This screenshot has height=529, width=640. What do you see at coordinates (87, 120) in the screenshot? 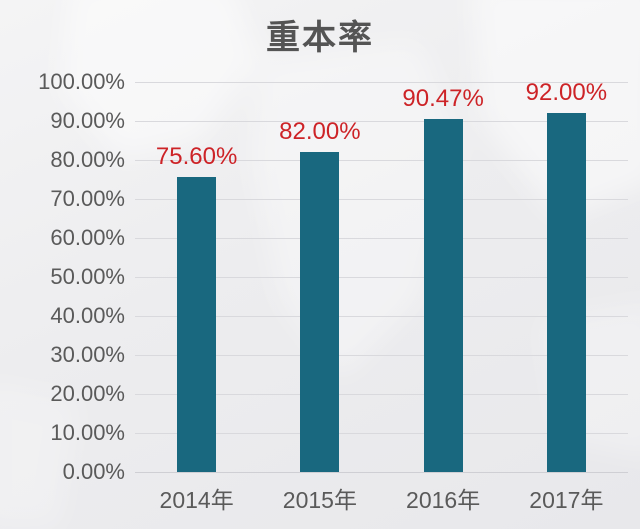
I see `y-axis-tick-label: 90.00%` at bounding box center [87, 120].